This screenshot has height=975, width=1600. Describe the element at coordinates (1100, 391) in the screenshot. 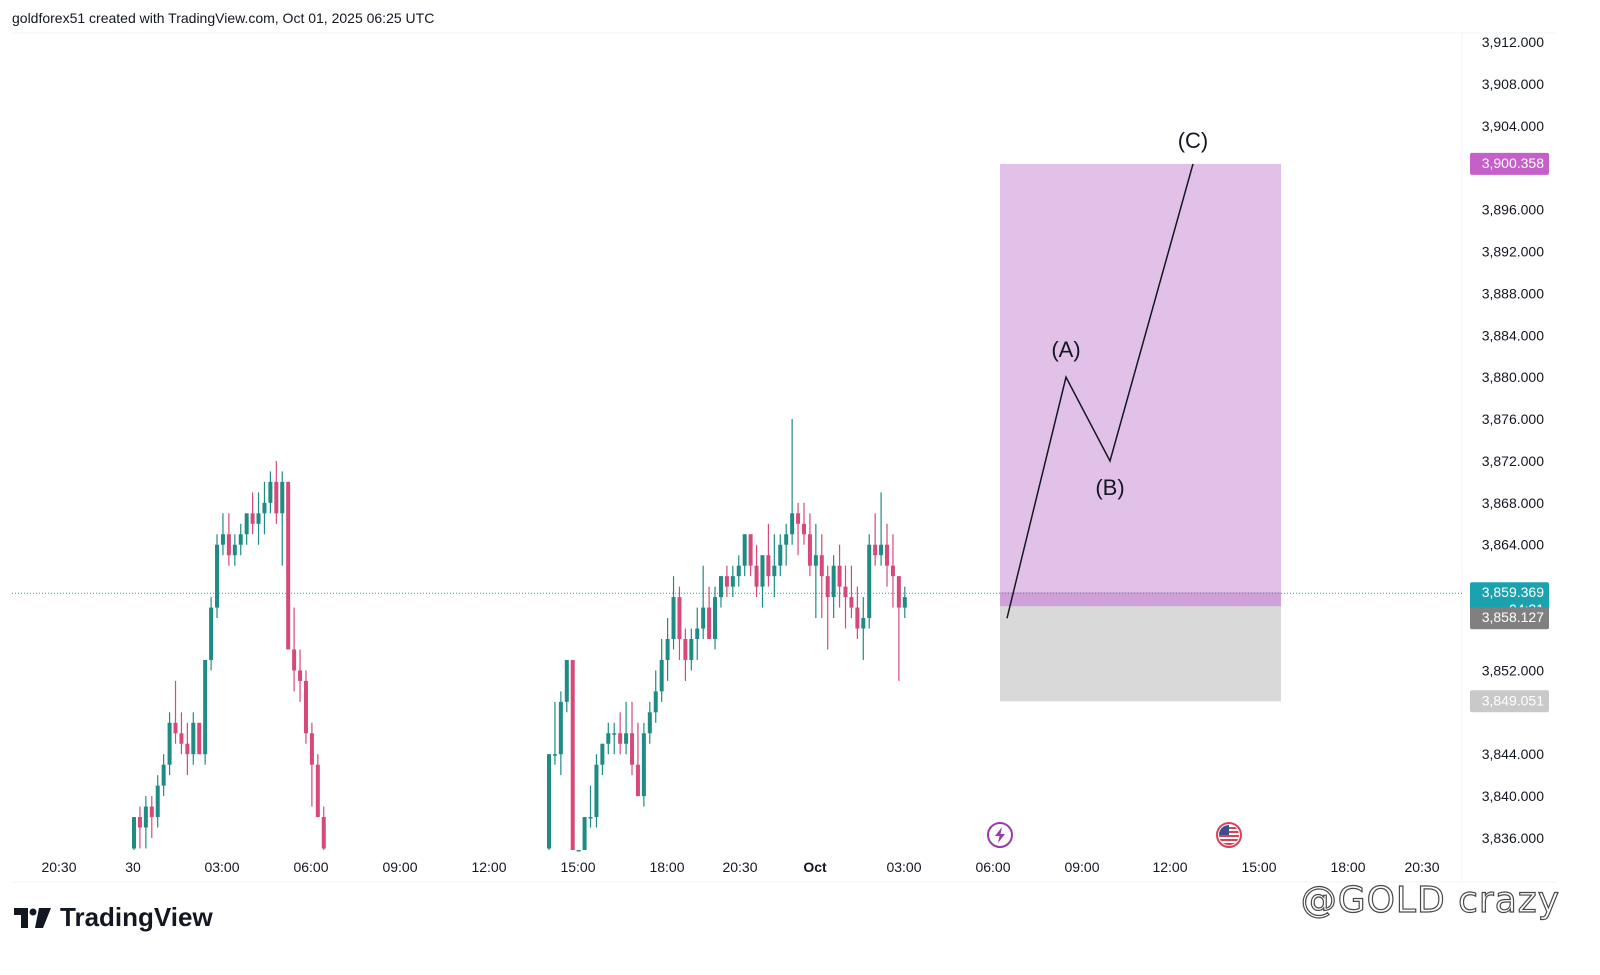

I see `elliott-wave-path` at that location.